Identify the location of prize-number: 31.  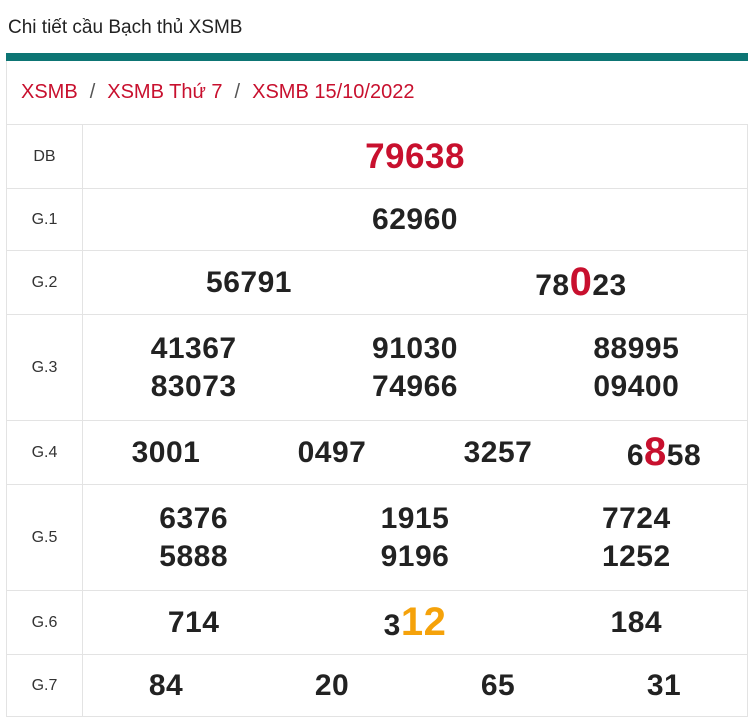
(664, 685).